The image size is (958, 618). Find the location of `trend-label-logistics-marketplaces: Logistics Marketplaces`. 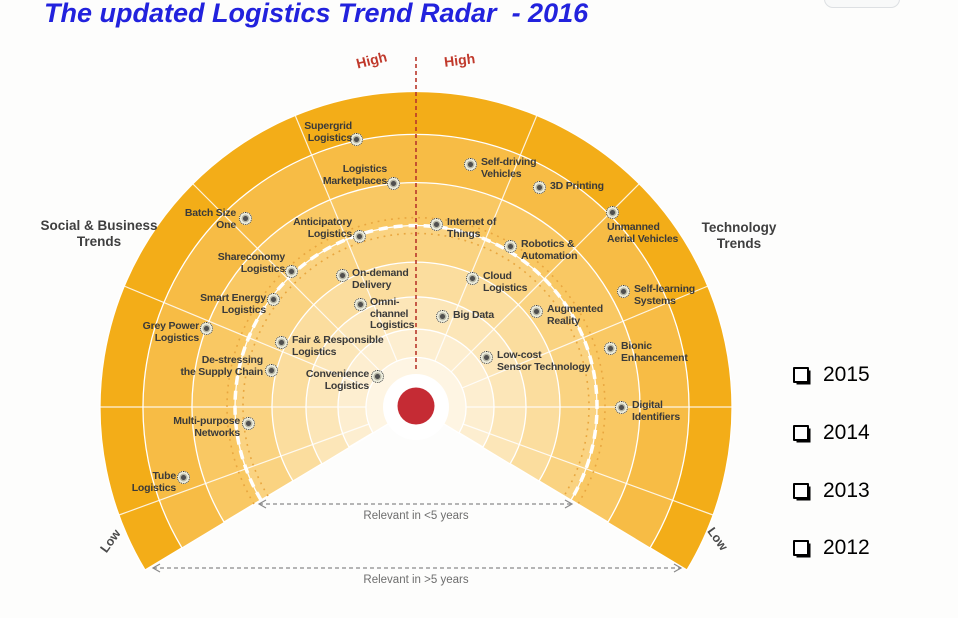

trend-label-logistics-marketplaces: Logistics Marketplaces is located at coordinates (354, 175).